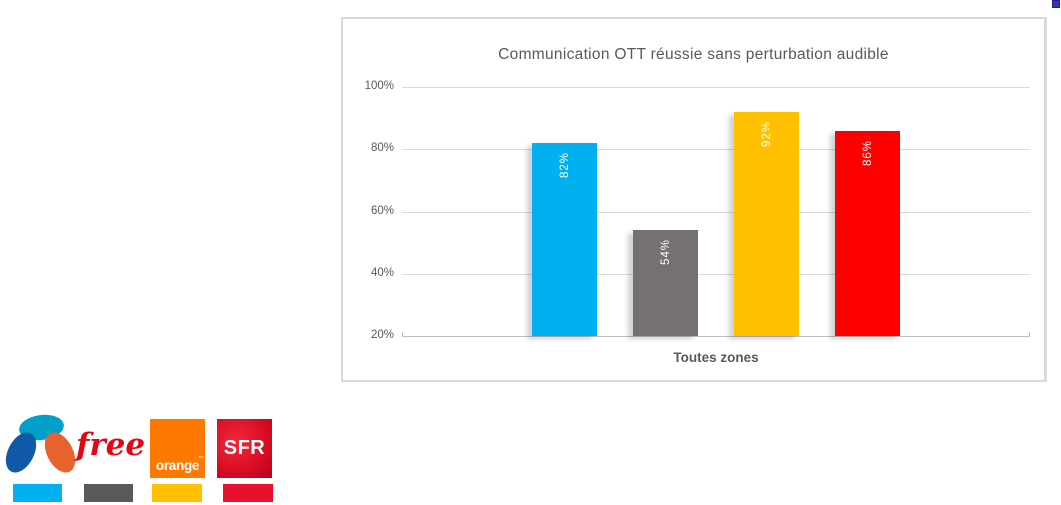 The width and height of the screenshot is (1061, 505). I want to click on bar-sfr: 86%, so click(867, 233).